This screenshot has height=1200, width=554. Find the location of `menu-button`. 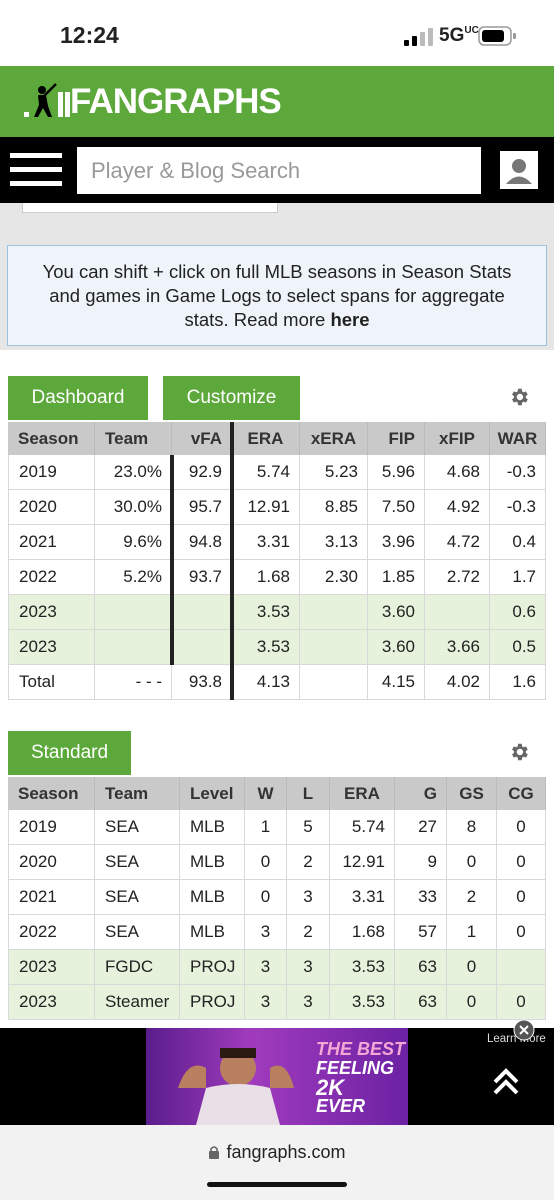

menu-button is located at coordinates (36, 170).